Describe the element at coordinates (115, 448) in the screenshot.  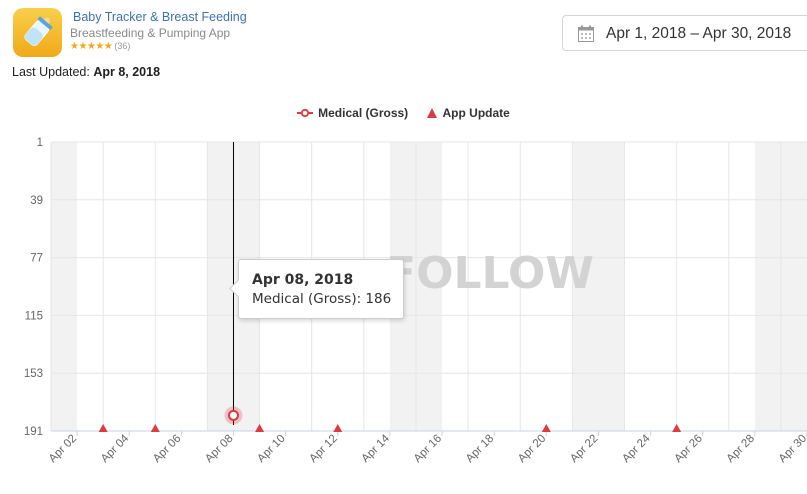
I see `x-tick-label: Apr 04` at that location.